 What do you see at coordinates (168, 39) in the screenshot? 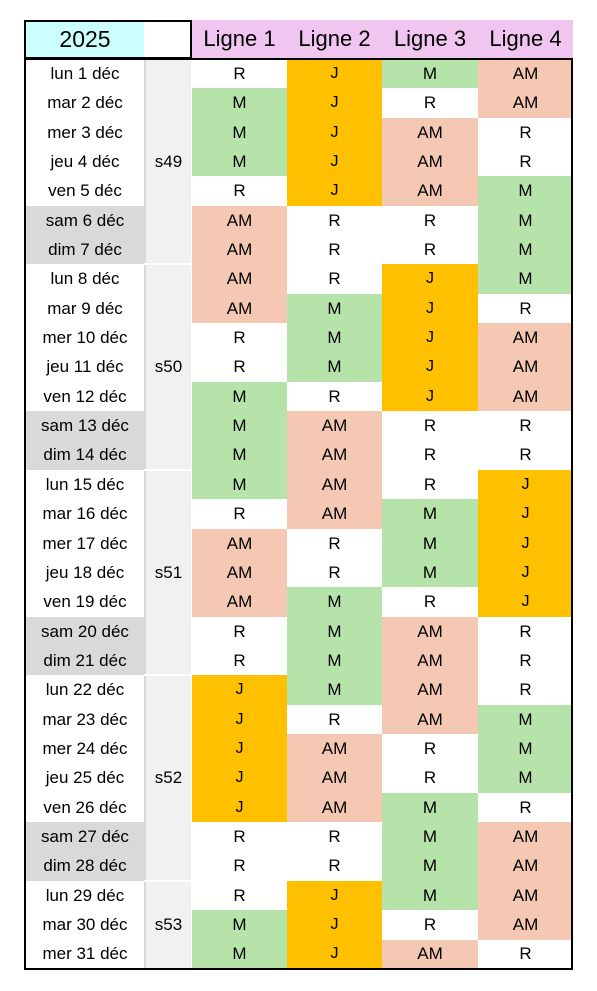
I see `week-column-header` at bounding box center [168, 39].